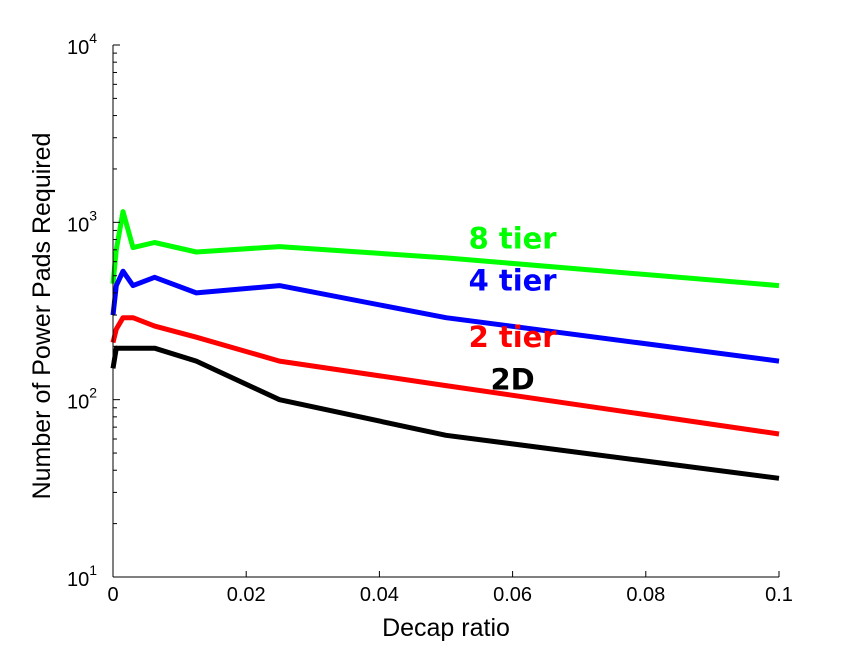 The image size is (861, 646). What do you see at coordinates (112, 595) in the screenshot?
I see `x-tick-label-0: 0` at bounding box center [112, 595].